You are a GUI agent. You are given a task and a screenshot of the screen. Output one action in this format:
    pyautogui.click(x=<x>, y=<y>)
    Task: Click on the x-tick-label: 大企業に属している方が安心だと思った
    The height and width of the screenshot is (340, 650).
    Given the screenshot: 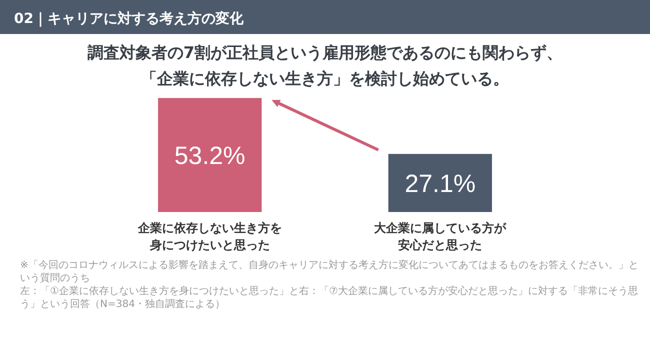 What is the action you would take?
    pyautogui.click(x=441, y=236)
    